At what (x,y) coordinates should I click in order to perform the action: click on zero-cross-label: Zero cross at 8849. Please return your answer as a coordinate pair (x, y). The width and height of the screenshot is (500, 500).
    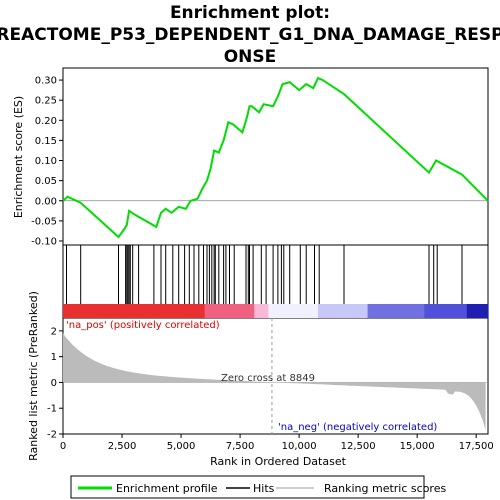
    Looking at the image, I should click on (268, 378).